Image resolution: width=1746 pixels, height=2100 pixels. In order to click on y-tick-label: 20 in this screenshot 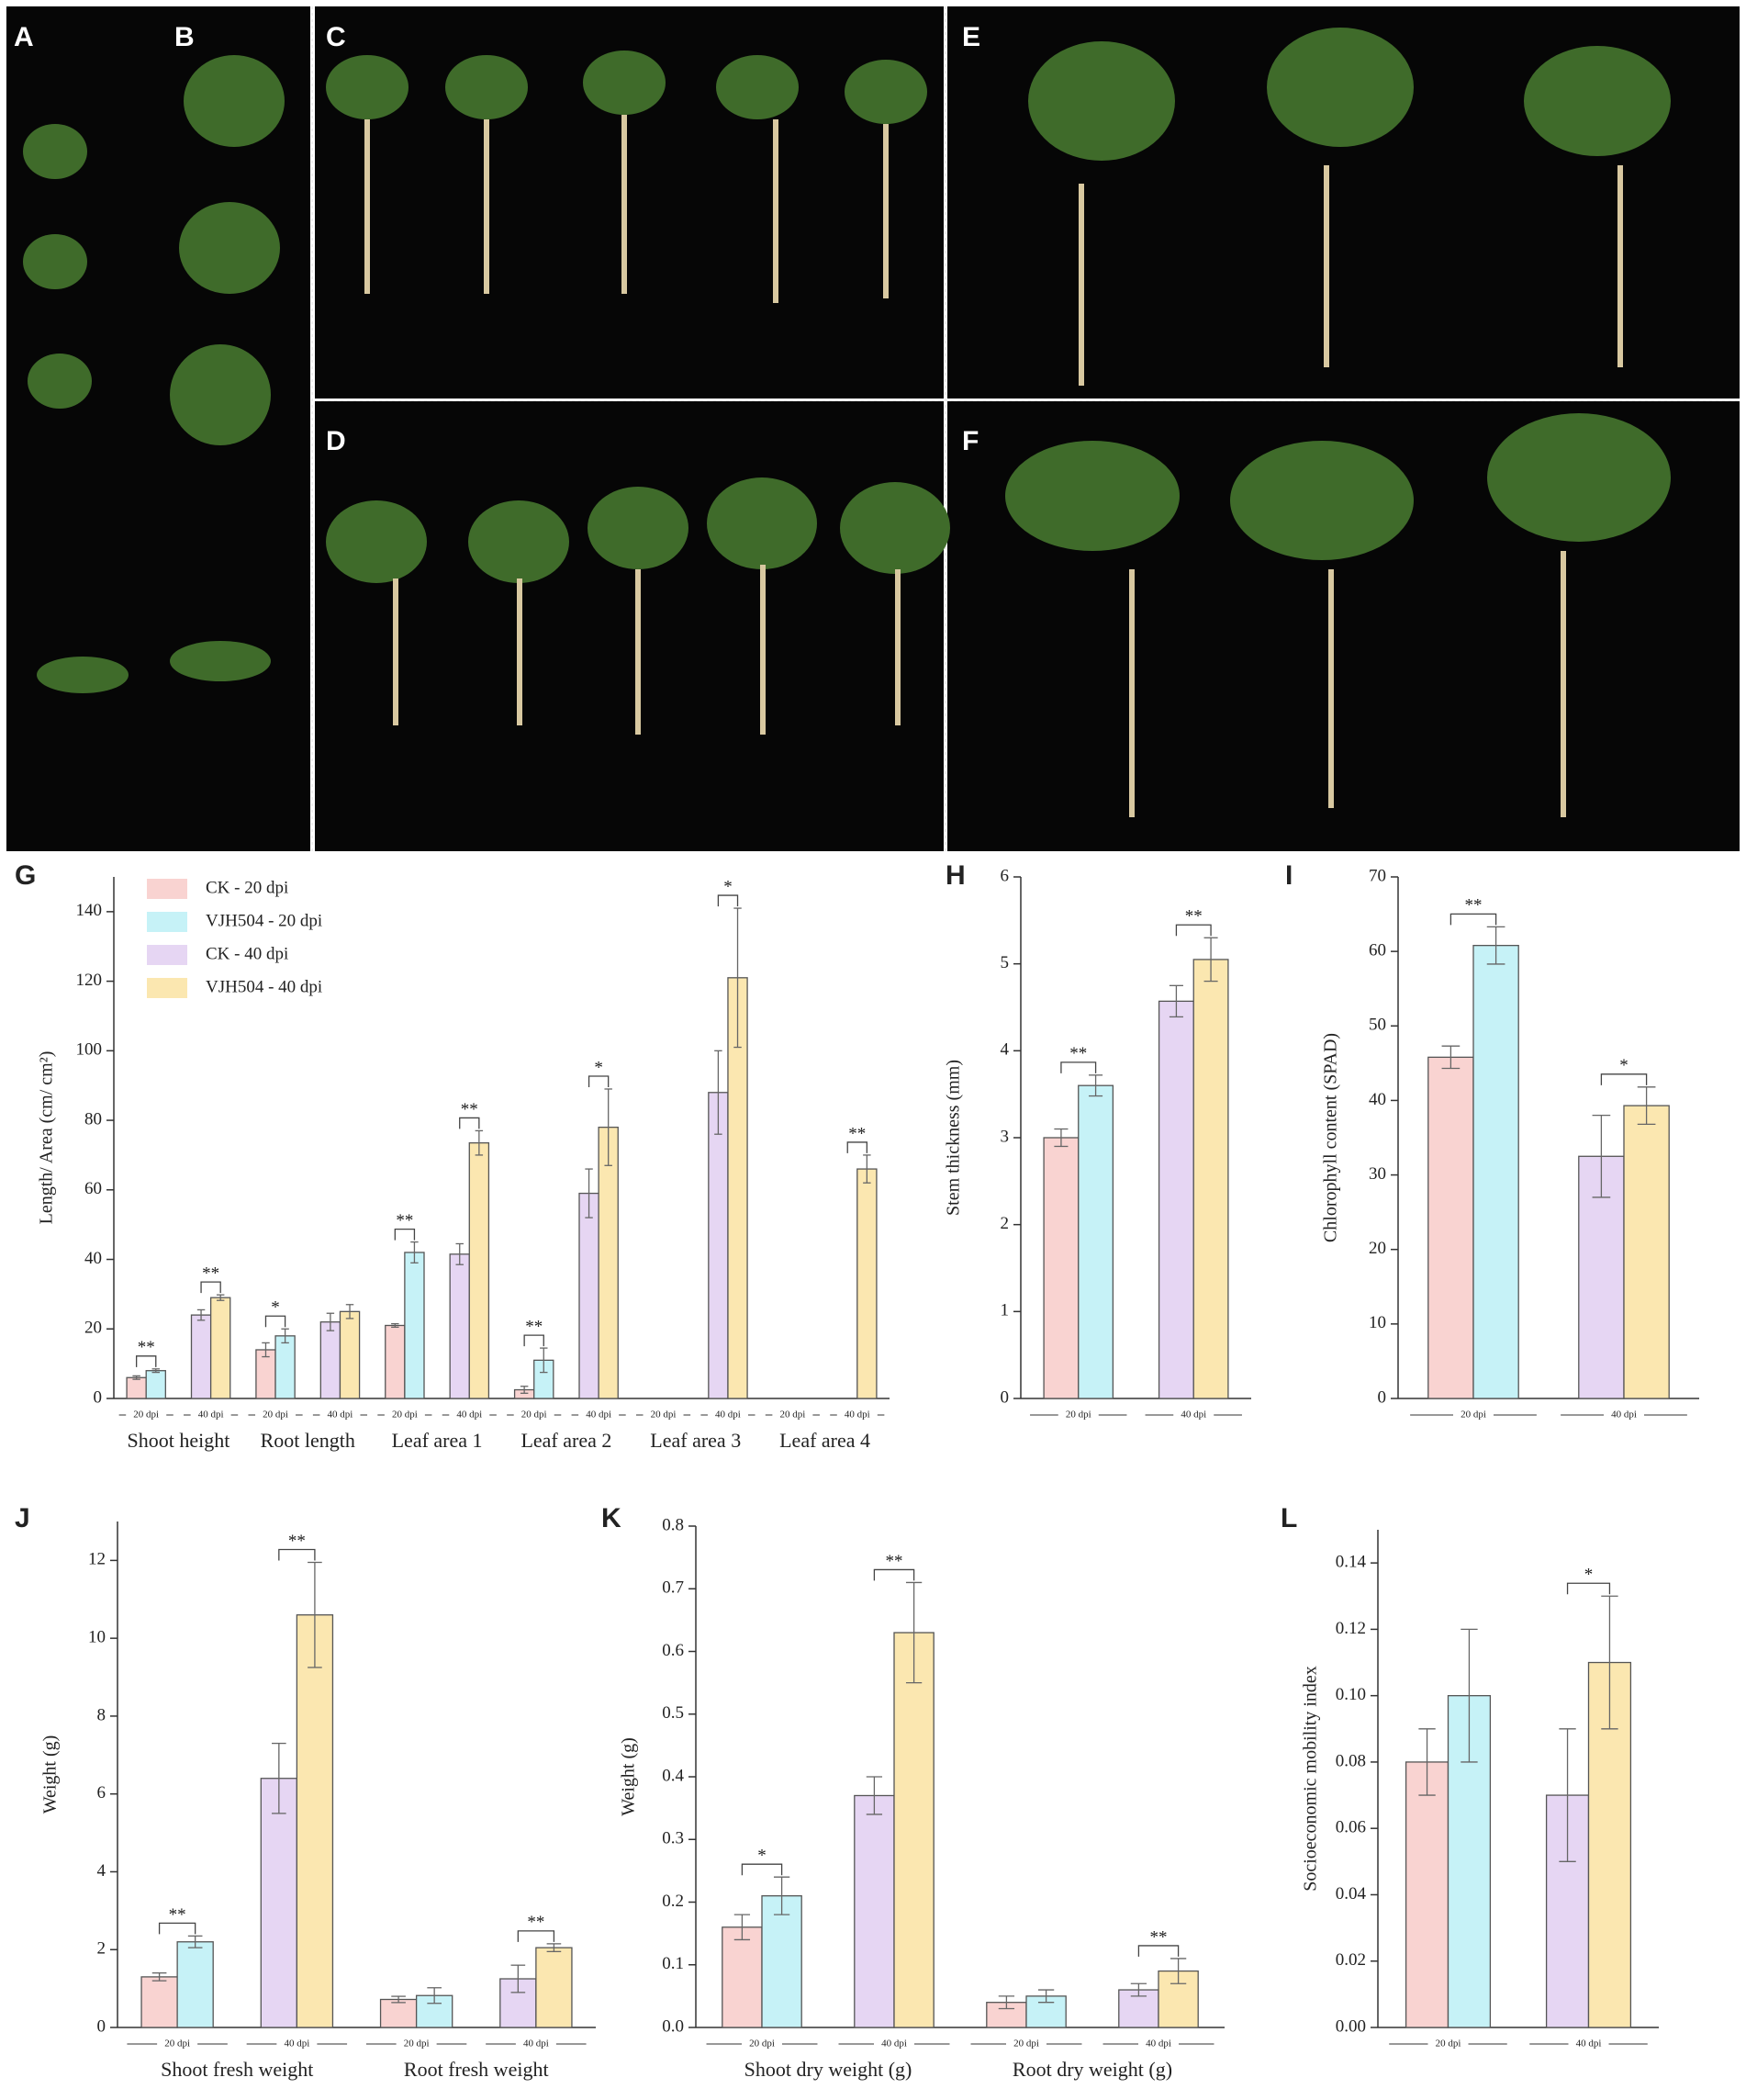, I will do `click(93, 1328)`.